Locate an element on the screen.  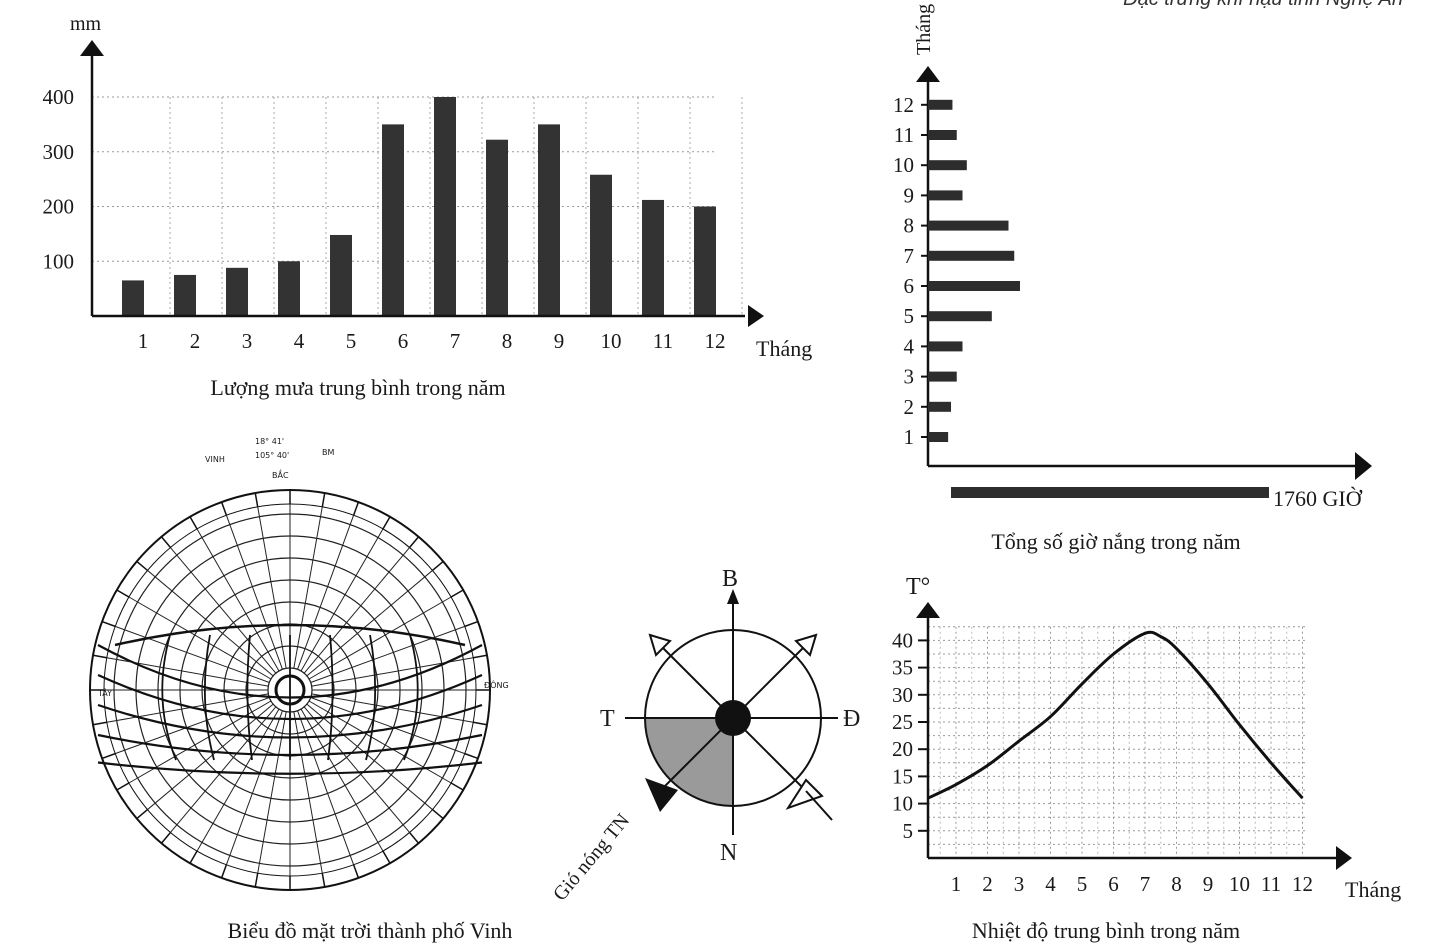
compass-south: N is located at coordinates (728, 853).